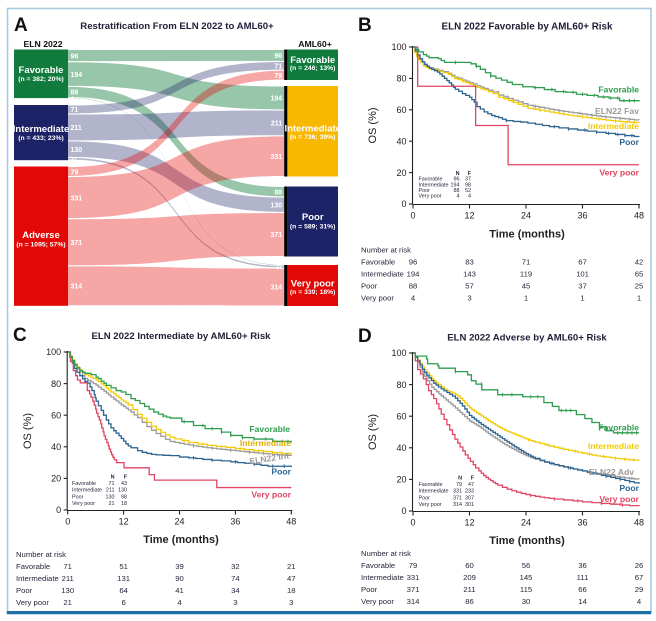 The height and width of the screenshot is (621, 656). I want to click on svg-text: 83, so click(469, 262).